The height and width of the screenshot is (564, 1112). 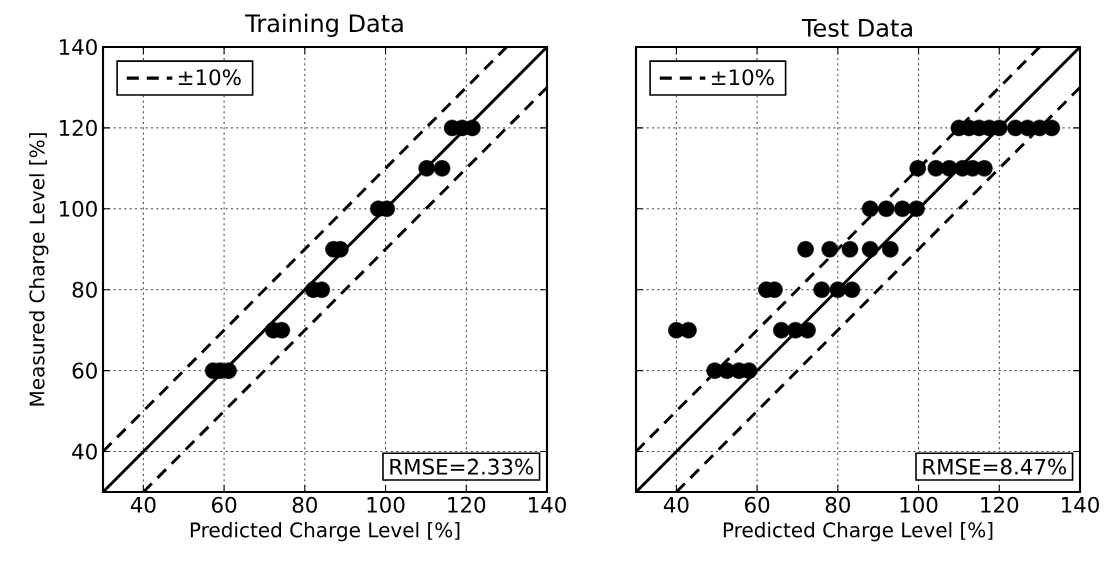 I want to click on y-tick-label: 140, so click(x=78, y=47).